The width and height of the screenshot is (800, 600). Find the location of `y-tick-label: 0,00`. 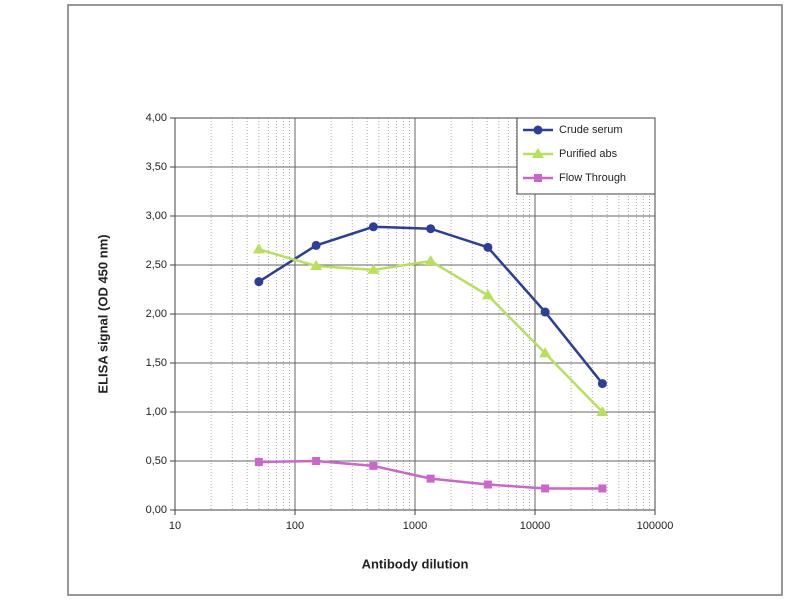

y-tick-label: 0,00 is located at coordinates (156, 510).